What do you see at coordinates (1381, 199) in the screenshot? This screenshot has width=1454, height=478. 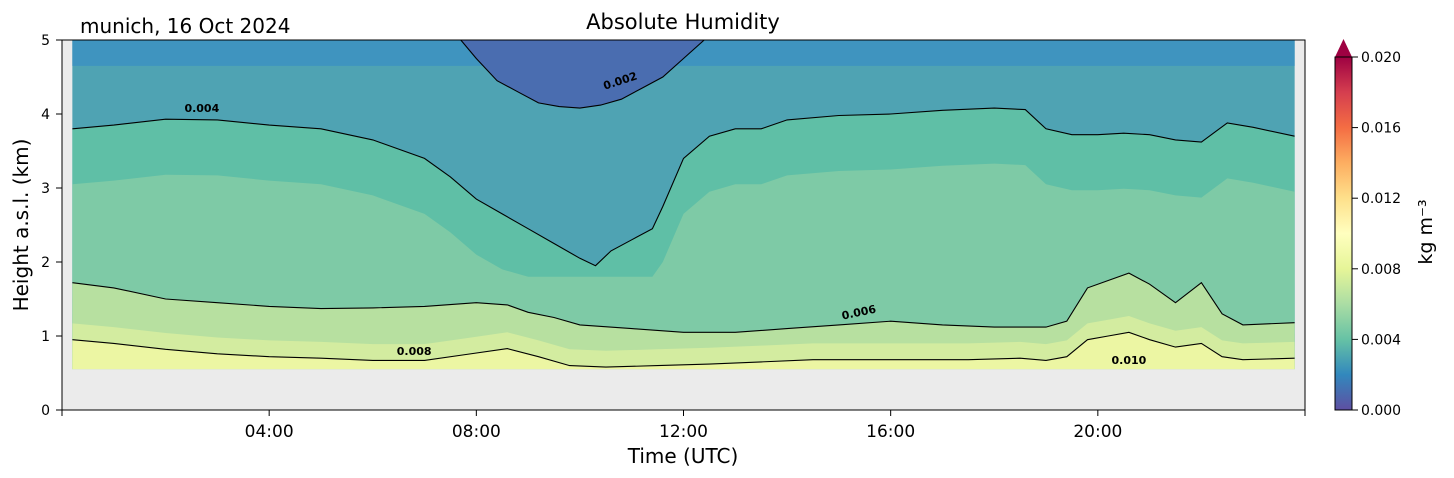 I see `colorbar-tick-label: 0.012` at bounding box center [1381, 199].